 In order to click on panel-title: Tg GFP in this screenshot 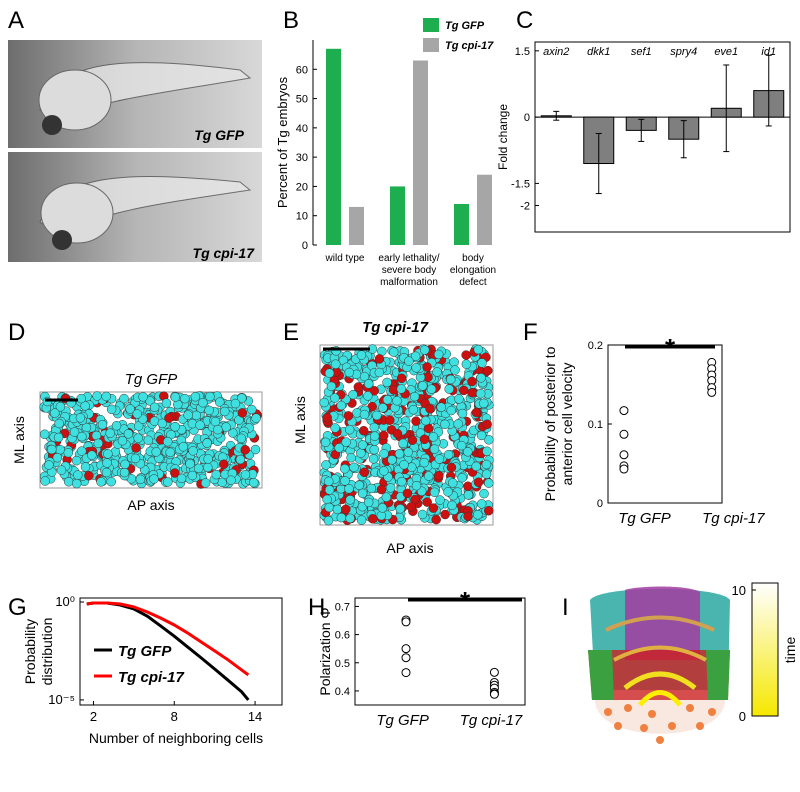, I will do `click(151, 379)`.